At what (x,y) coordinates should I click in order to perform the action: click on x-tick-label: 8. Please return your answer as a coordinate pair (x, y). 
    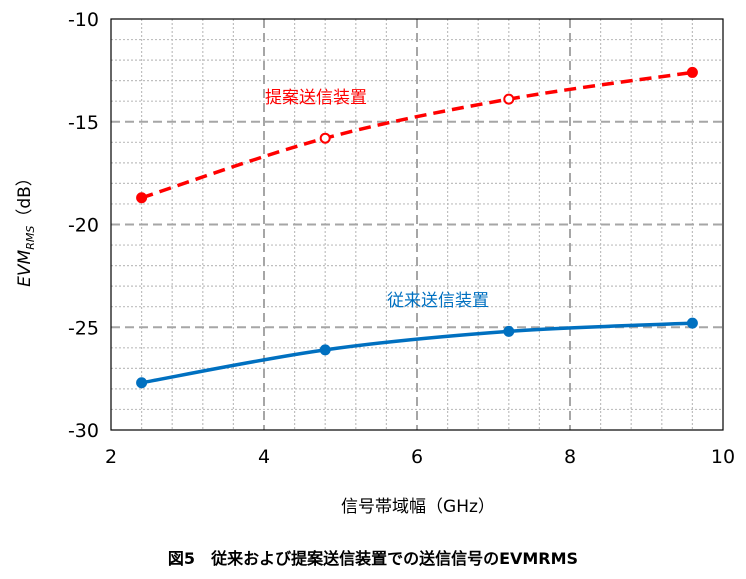
    Looking at the image, I should click on (570, 457).